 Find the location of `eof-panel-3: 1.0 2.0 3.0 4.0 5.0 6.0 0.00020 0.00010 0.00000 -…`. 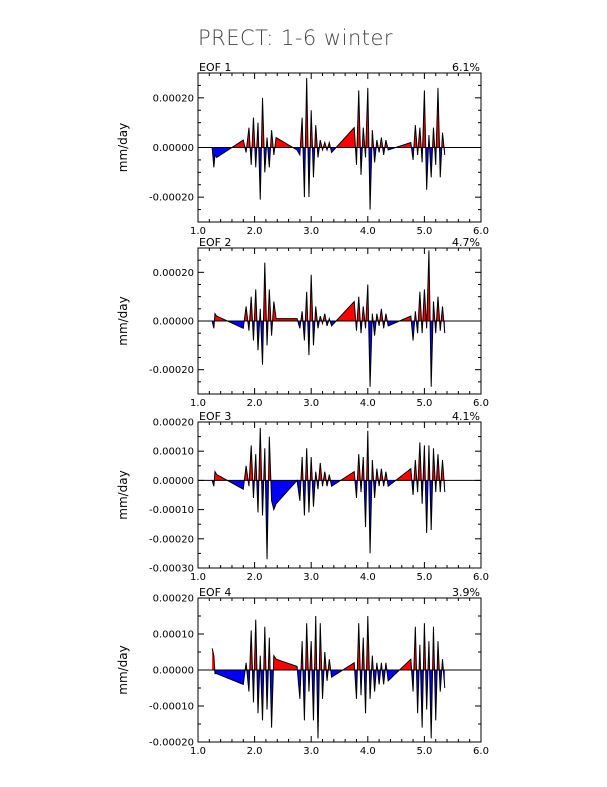

eof-panel-3: 1.0 2.0 3.0 4.0 5.0 6.0 0.00020 0.00010 0.00000 -… is located at coordinates (302, 496).